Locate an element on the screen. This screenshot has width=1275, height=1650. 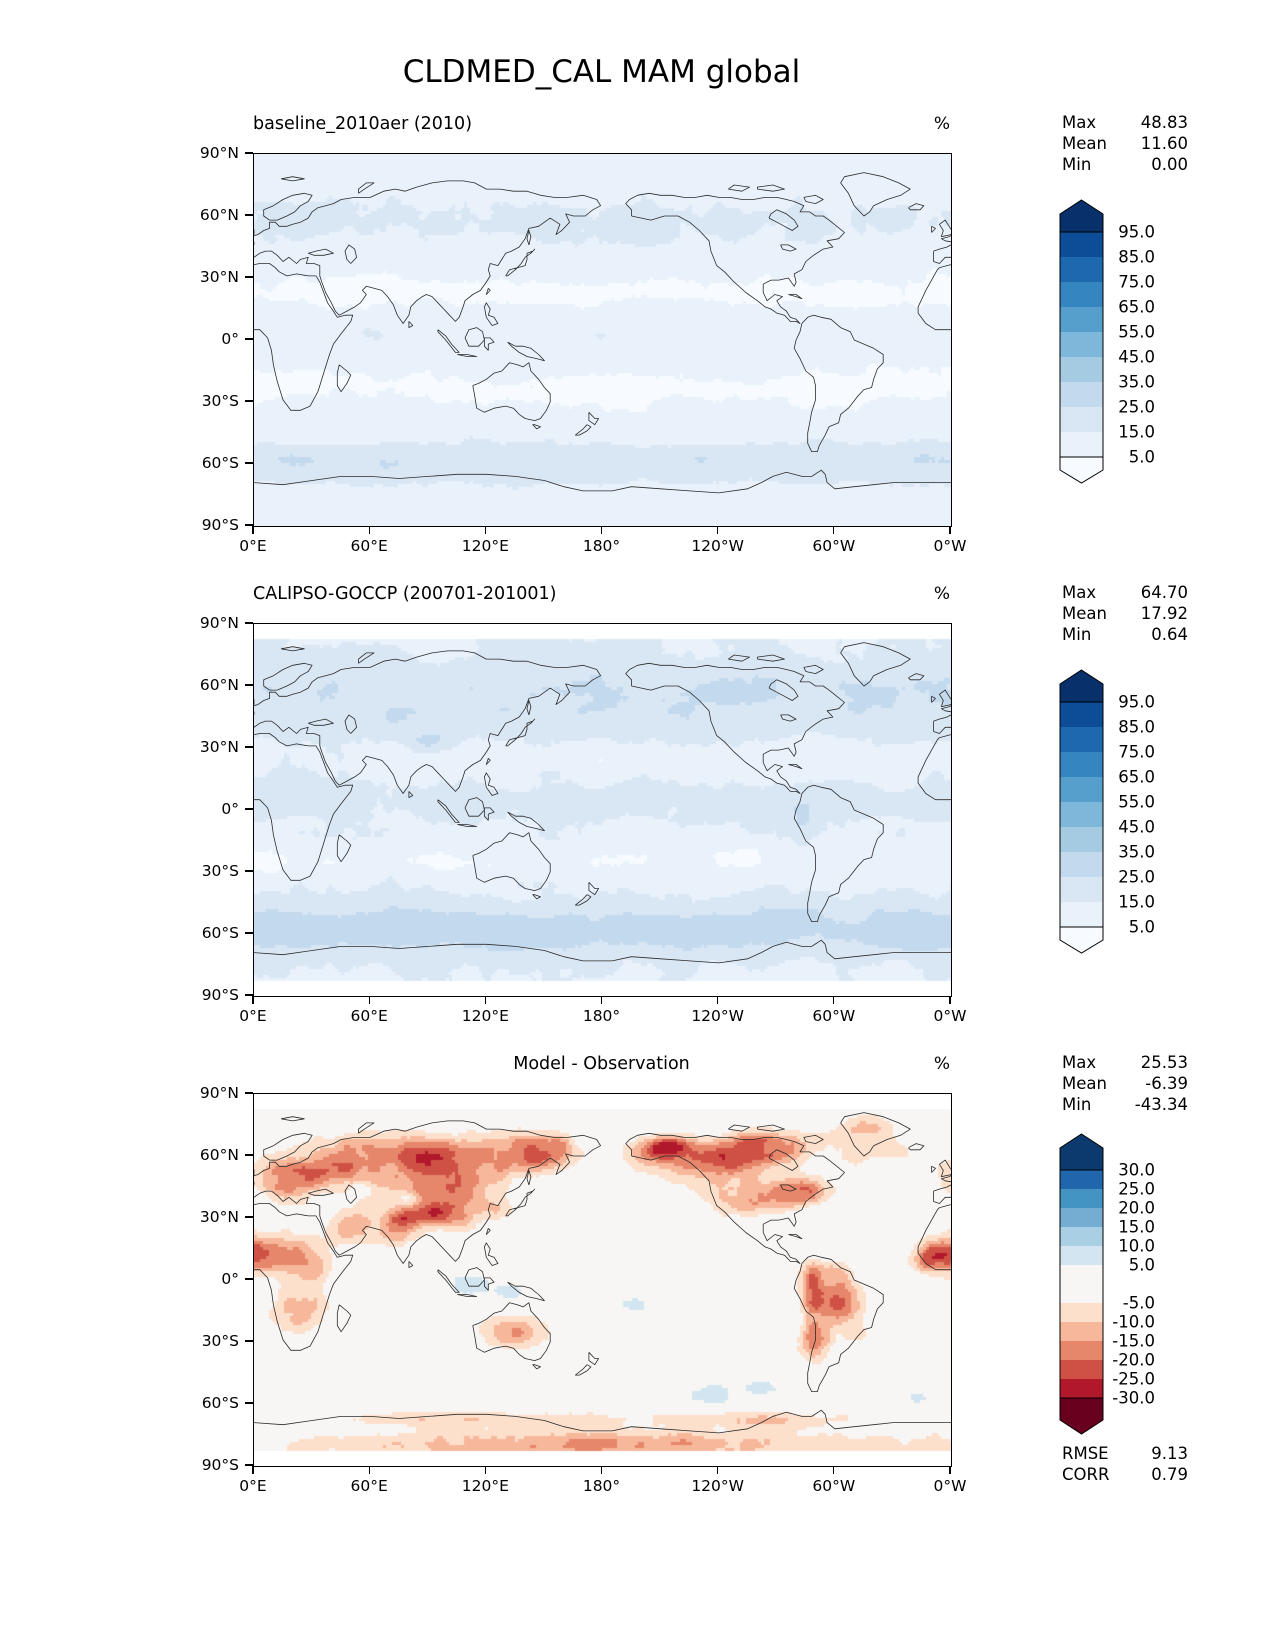
svg-text: 75.0 is located at coordinates (1136, 752).